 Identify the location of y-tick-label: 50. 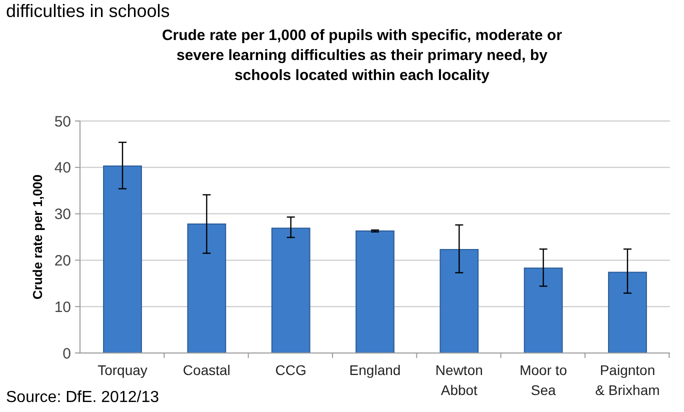
(62, 121).